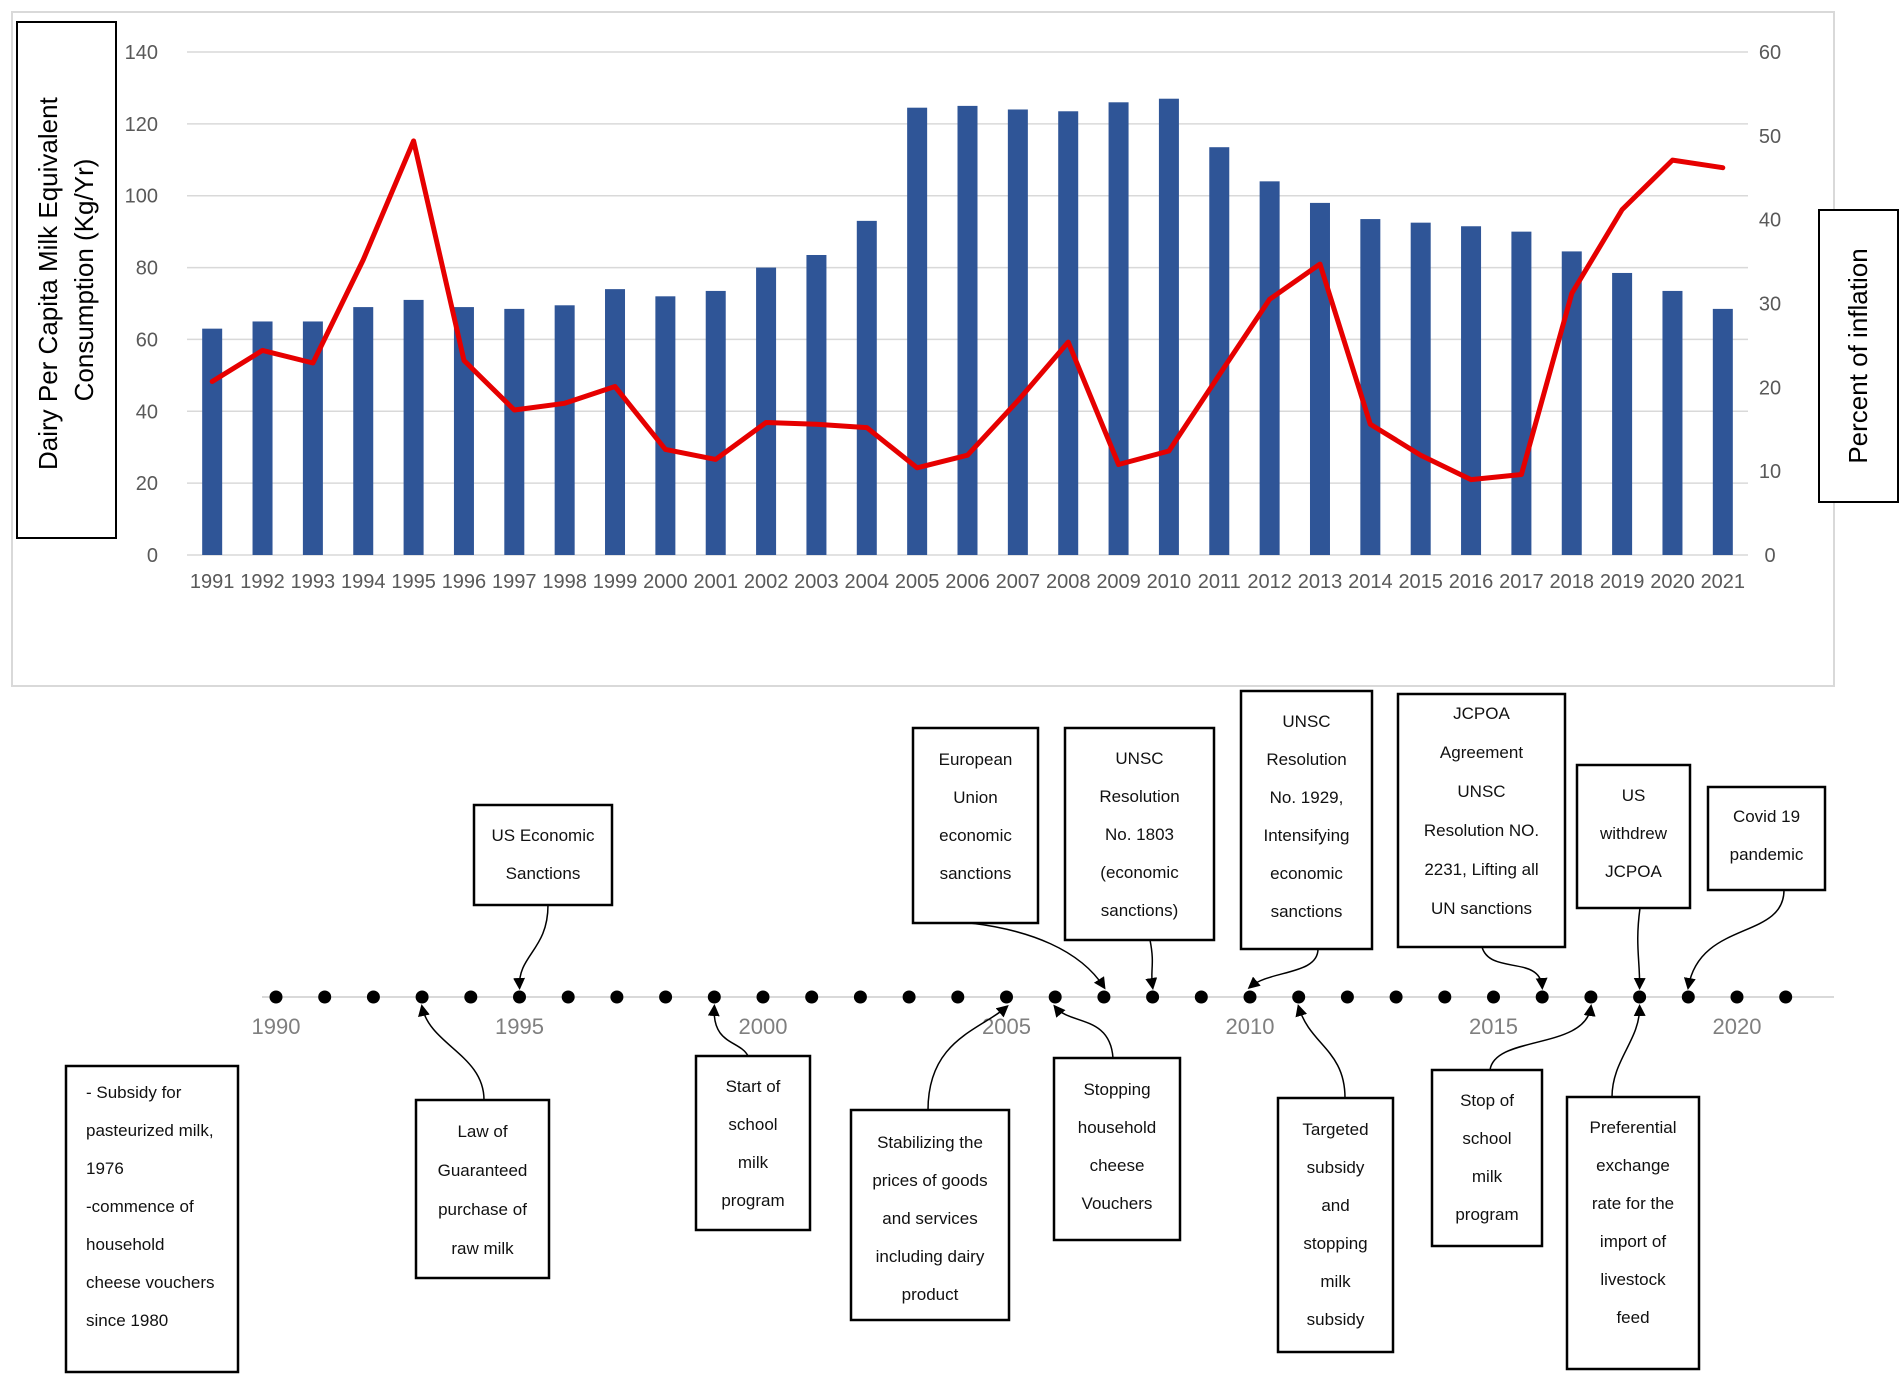  Describe the element at coordinates (1068, 333) in the screenshot. I see `bar-2008` at that location.